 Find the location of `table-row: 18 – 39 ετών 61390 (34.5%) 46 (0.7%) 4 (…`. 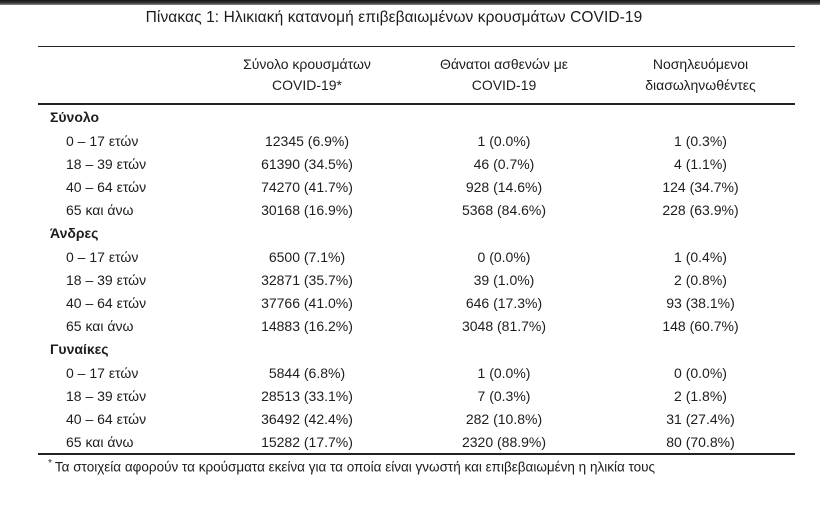

table-row: 18 – 39 ετών 61390 (34.5%) 46 (0.7%) 4 (… is located at coordinates (416, 163).